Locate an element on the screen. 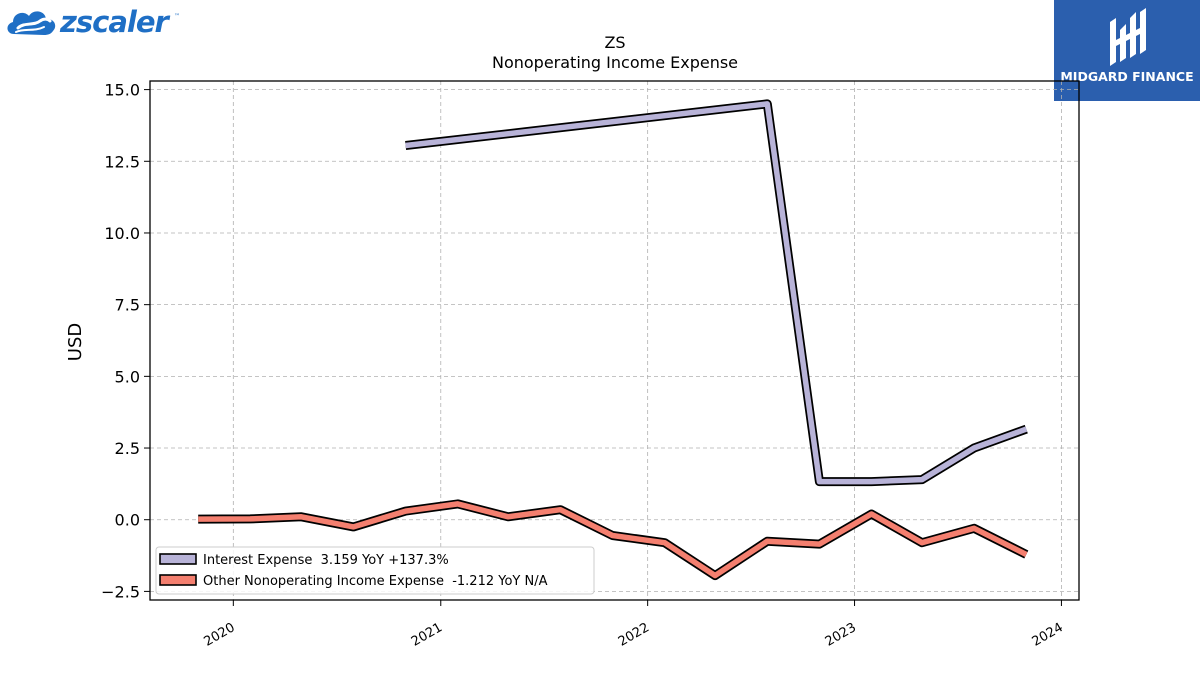  x-tick-label: 2020 is located at coordinates (219, 635).